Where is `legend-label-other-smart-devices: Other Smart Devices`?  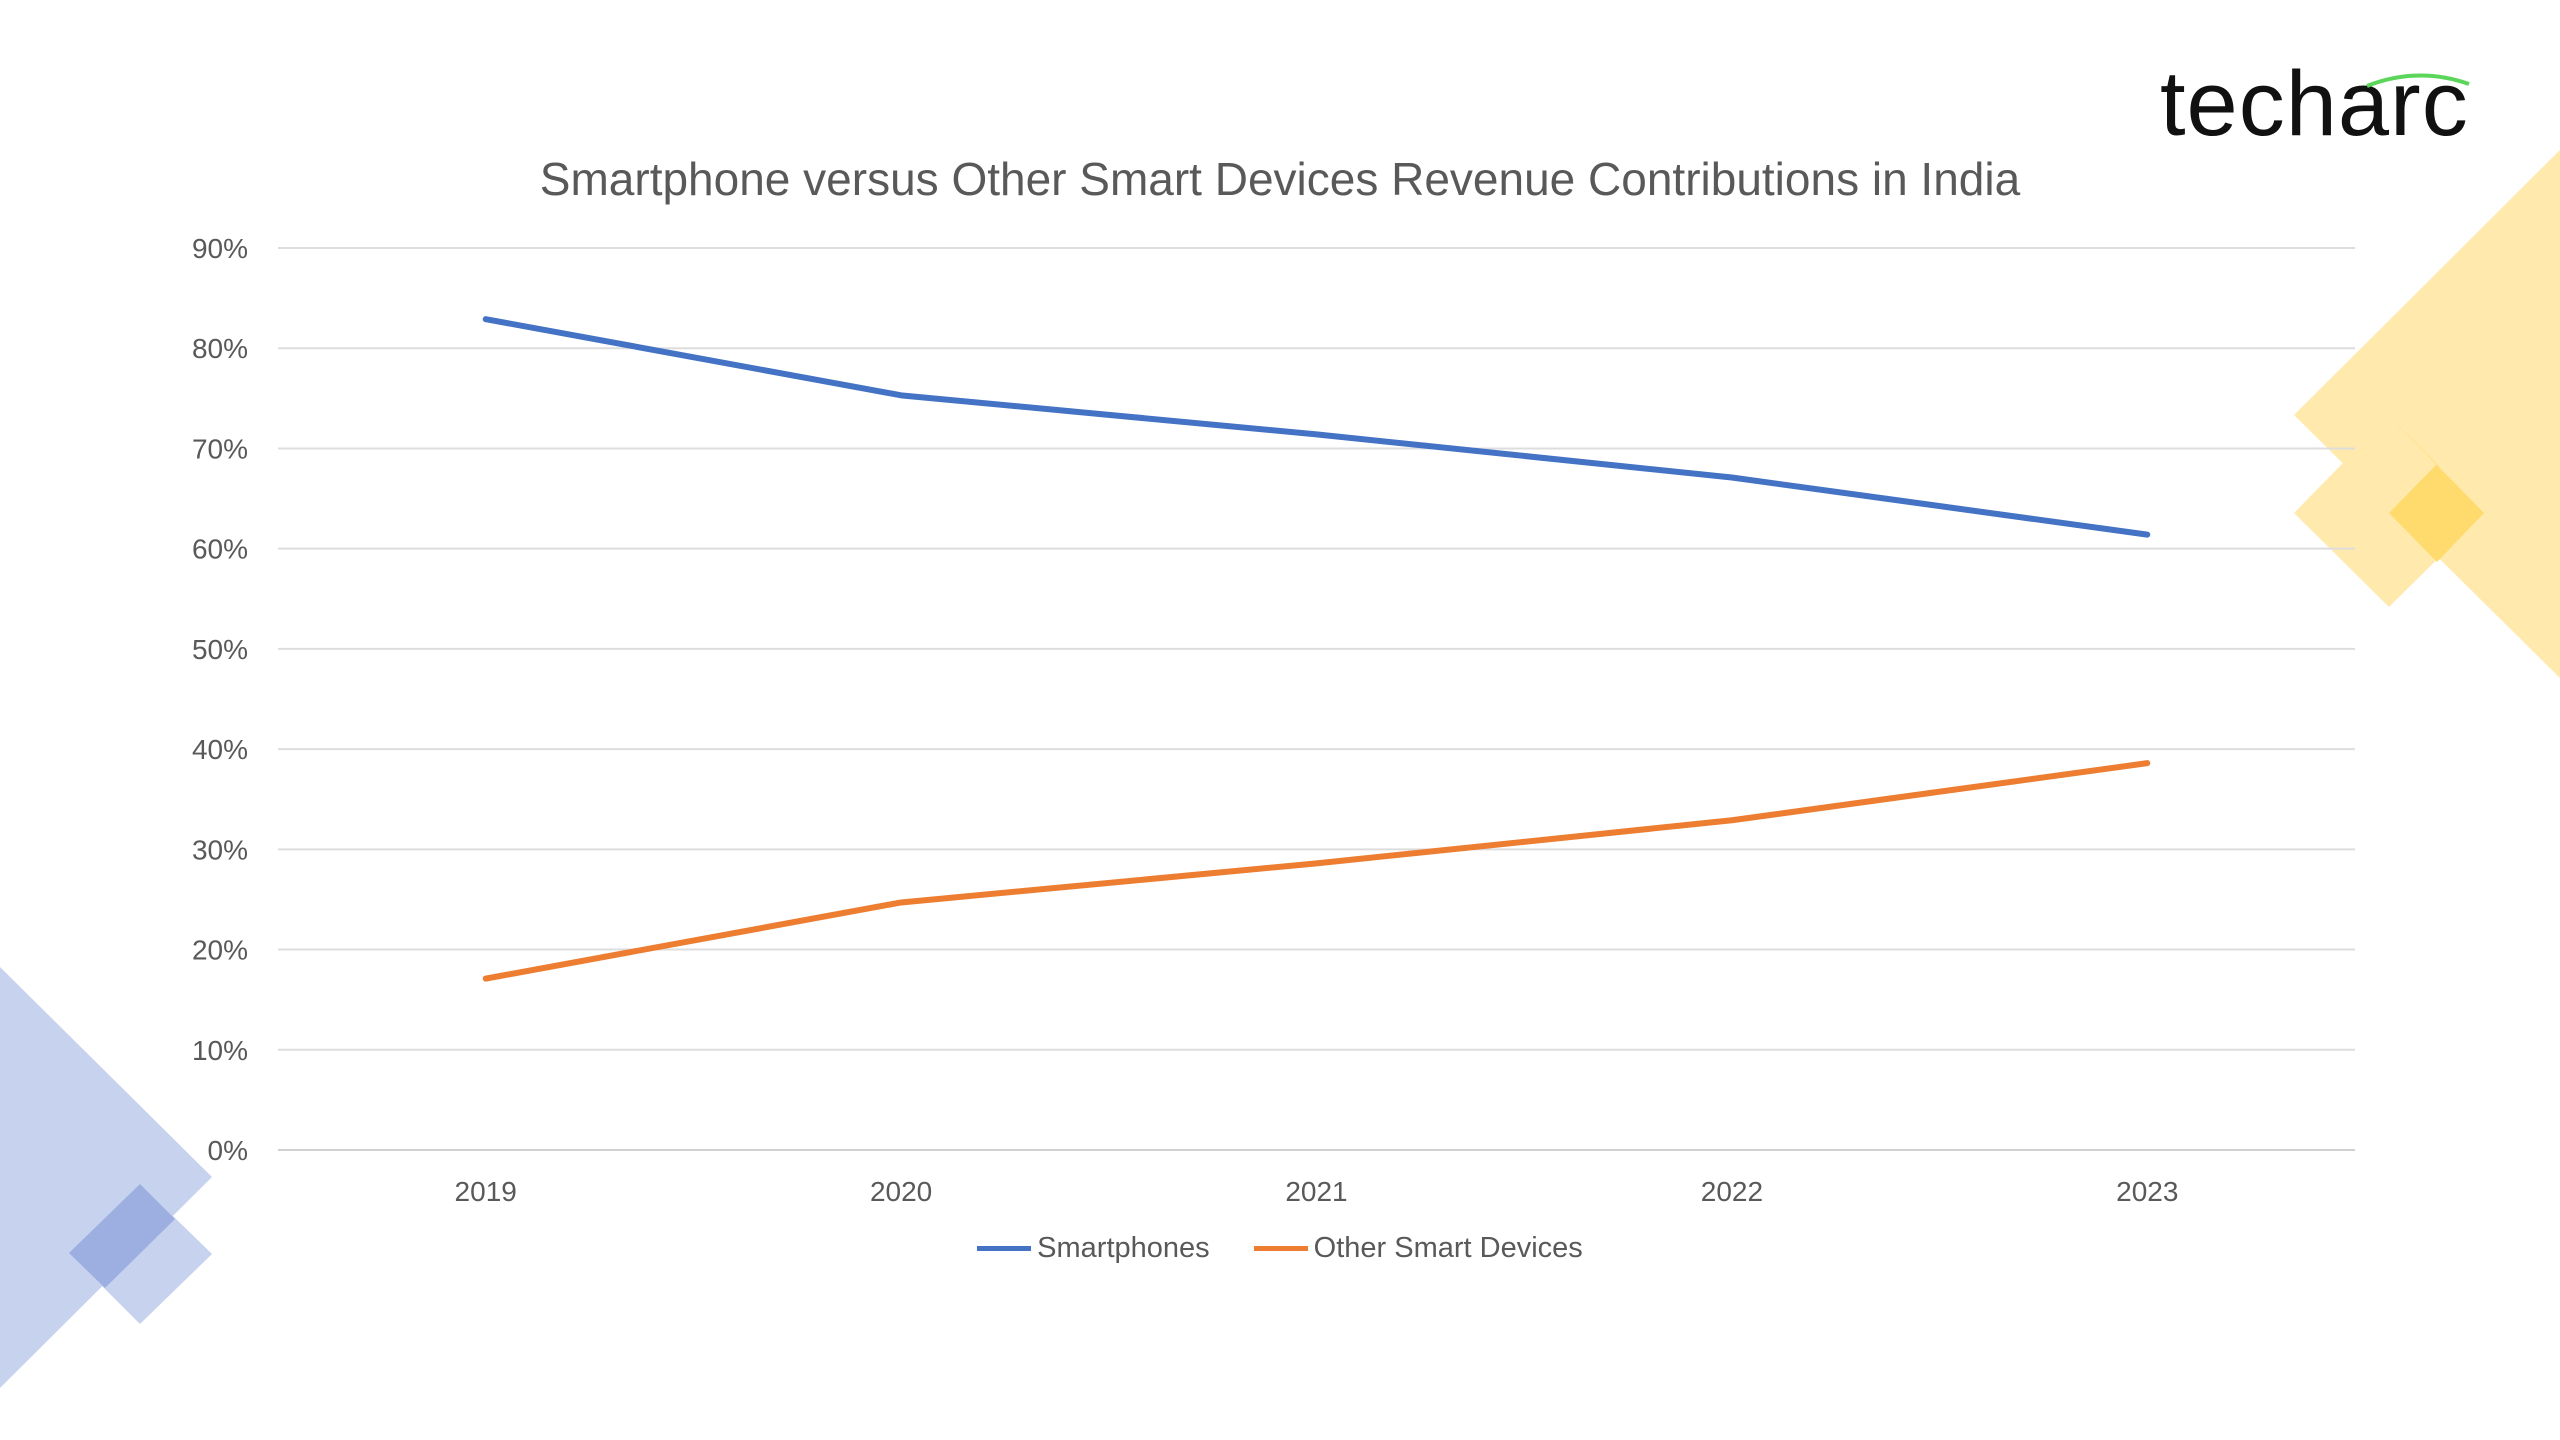 legend-label-other-smart-devices: Other Smart Devices is located at coordinates (1448, 1248).